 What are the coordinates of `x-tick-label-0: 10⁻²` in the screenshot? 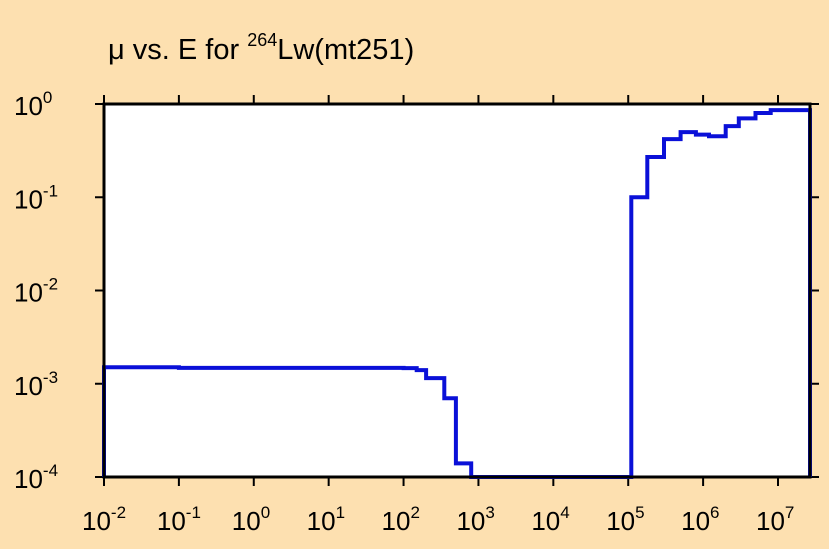 It's located at (104, 519).